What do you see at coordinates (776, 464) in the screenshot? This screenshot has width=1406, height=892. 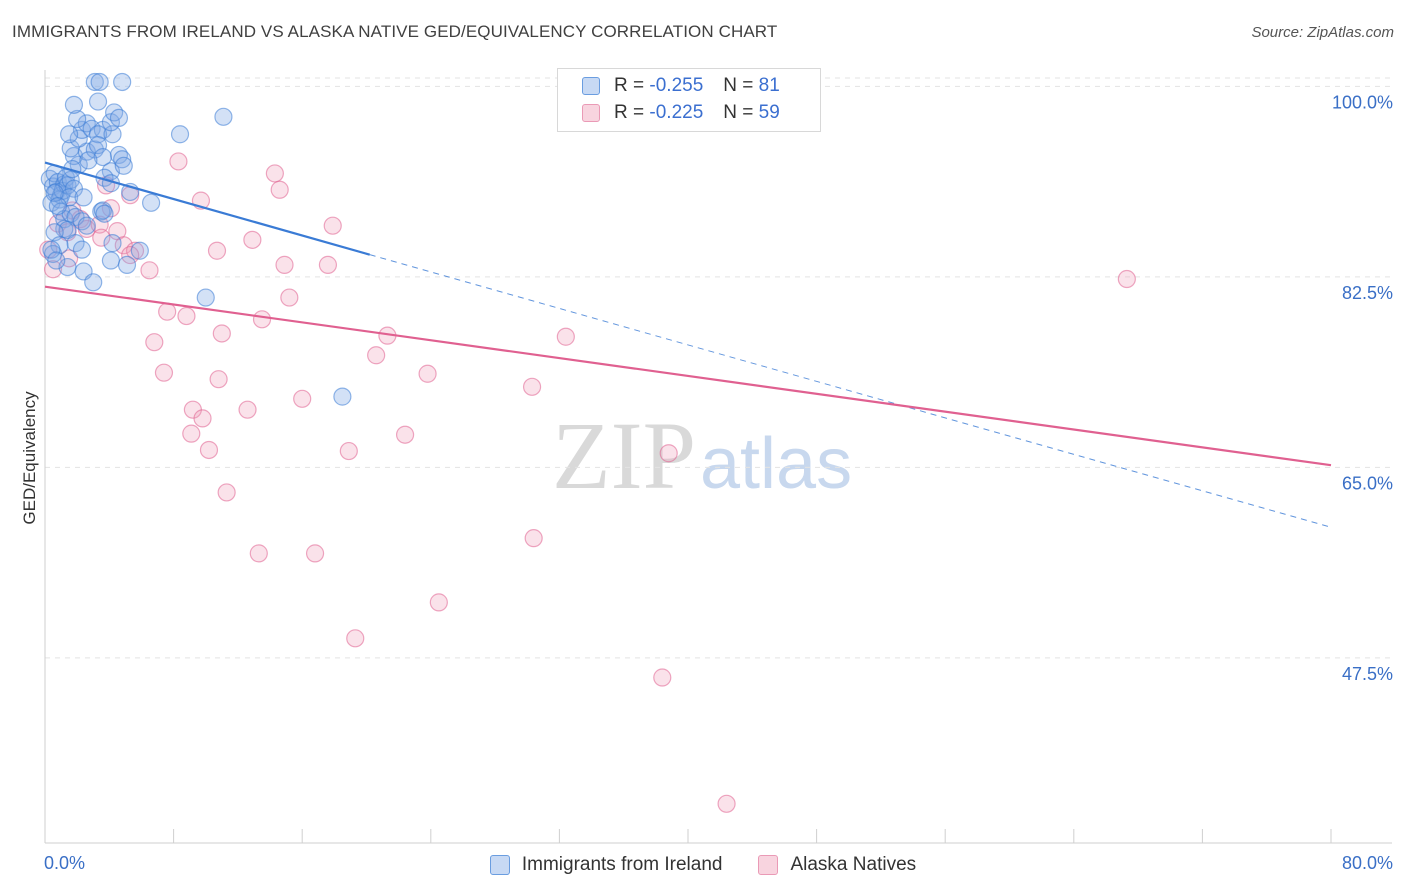 I see `watermark-atlas: atlas` at bounding box center [776, 464].